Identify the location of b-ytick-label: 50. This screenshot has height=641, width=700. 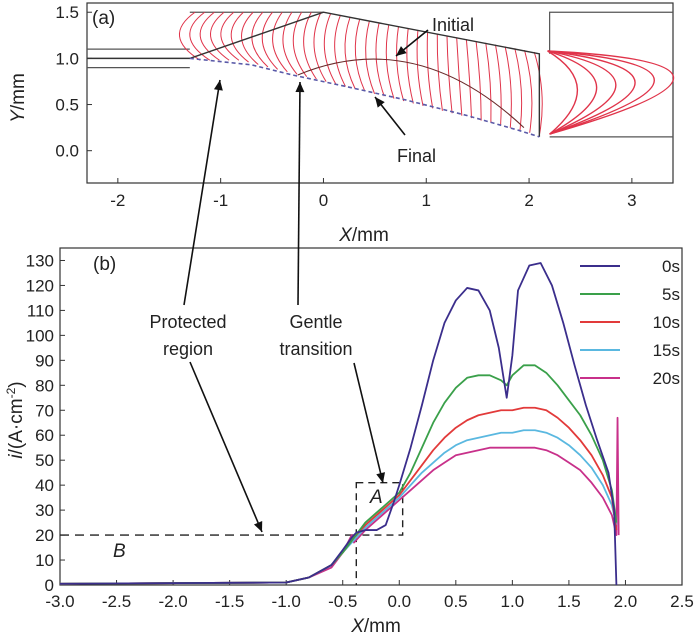
(44, 460).